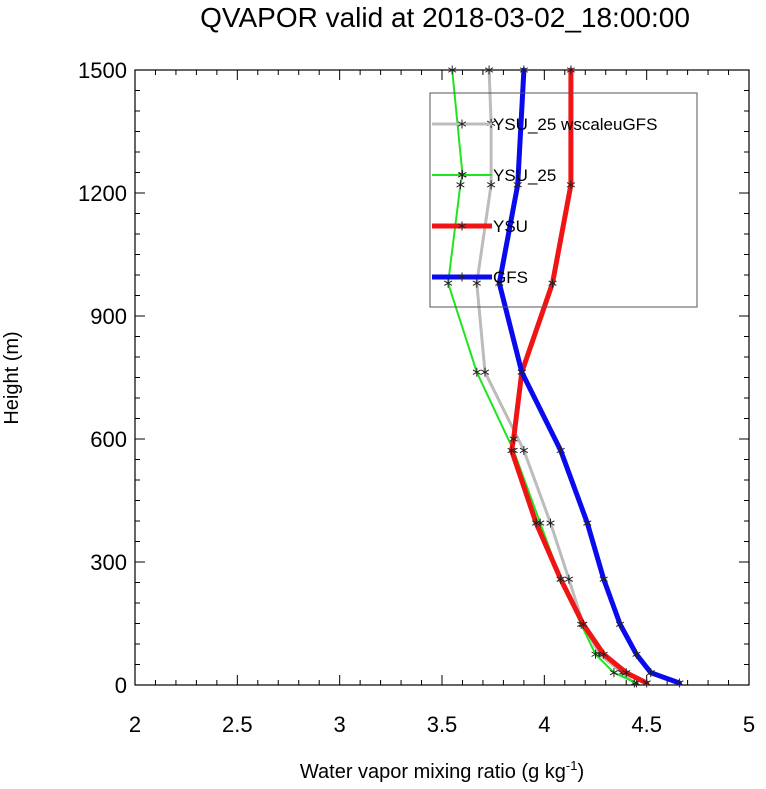 This screenshot has height=789, width=766. Describe the element at coordinates (121, 685) in the screenshot. I see `y-tick-label: 0` at that location.